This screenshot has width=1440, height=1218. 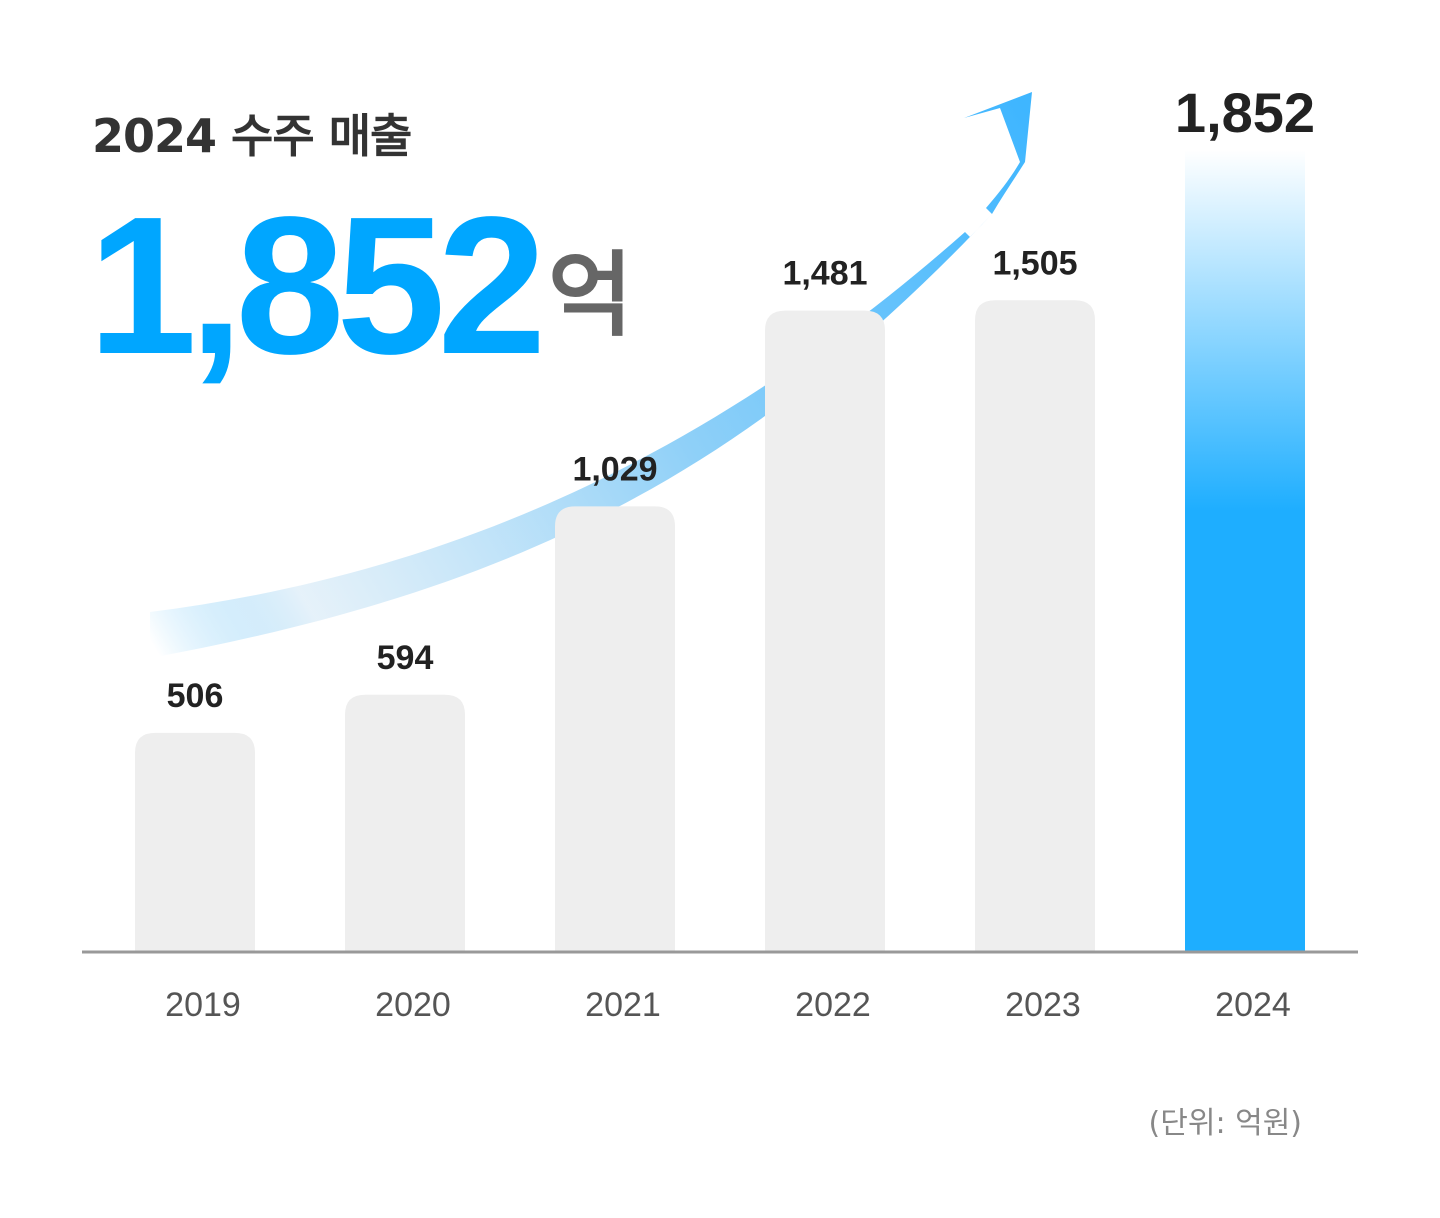 What do you see at coordinates (590, 295) in the screenshot?
I see `headline-unit: 억` at bounding box center [590, 295].